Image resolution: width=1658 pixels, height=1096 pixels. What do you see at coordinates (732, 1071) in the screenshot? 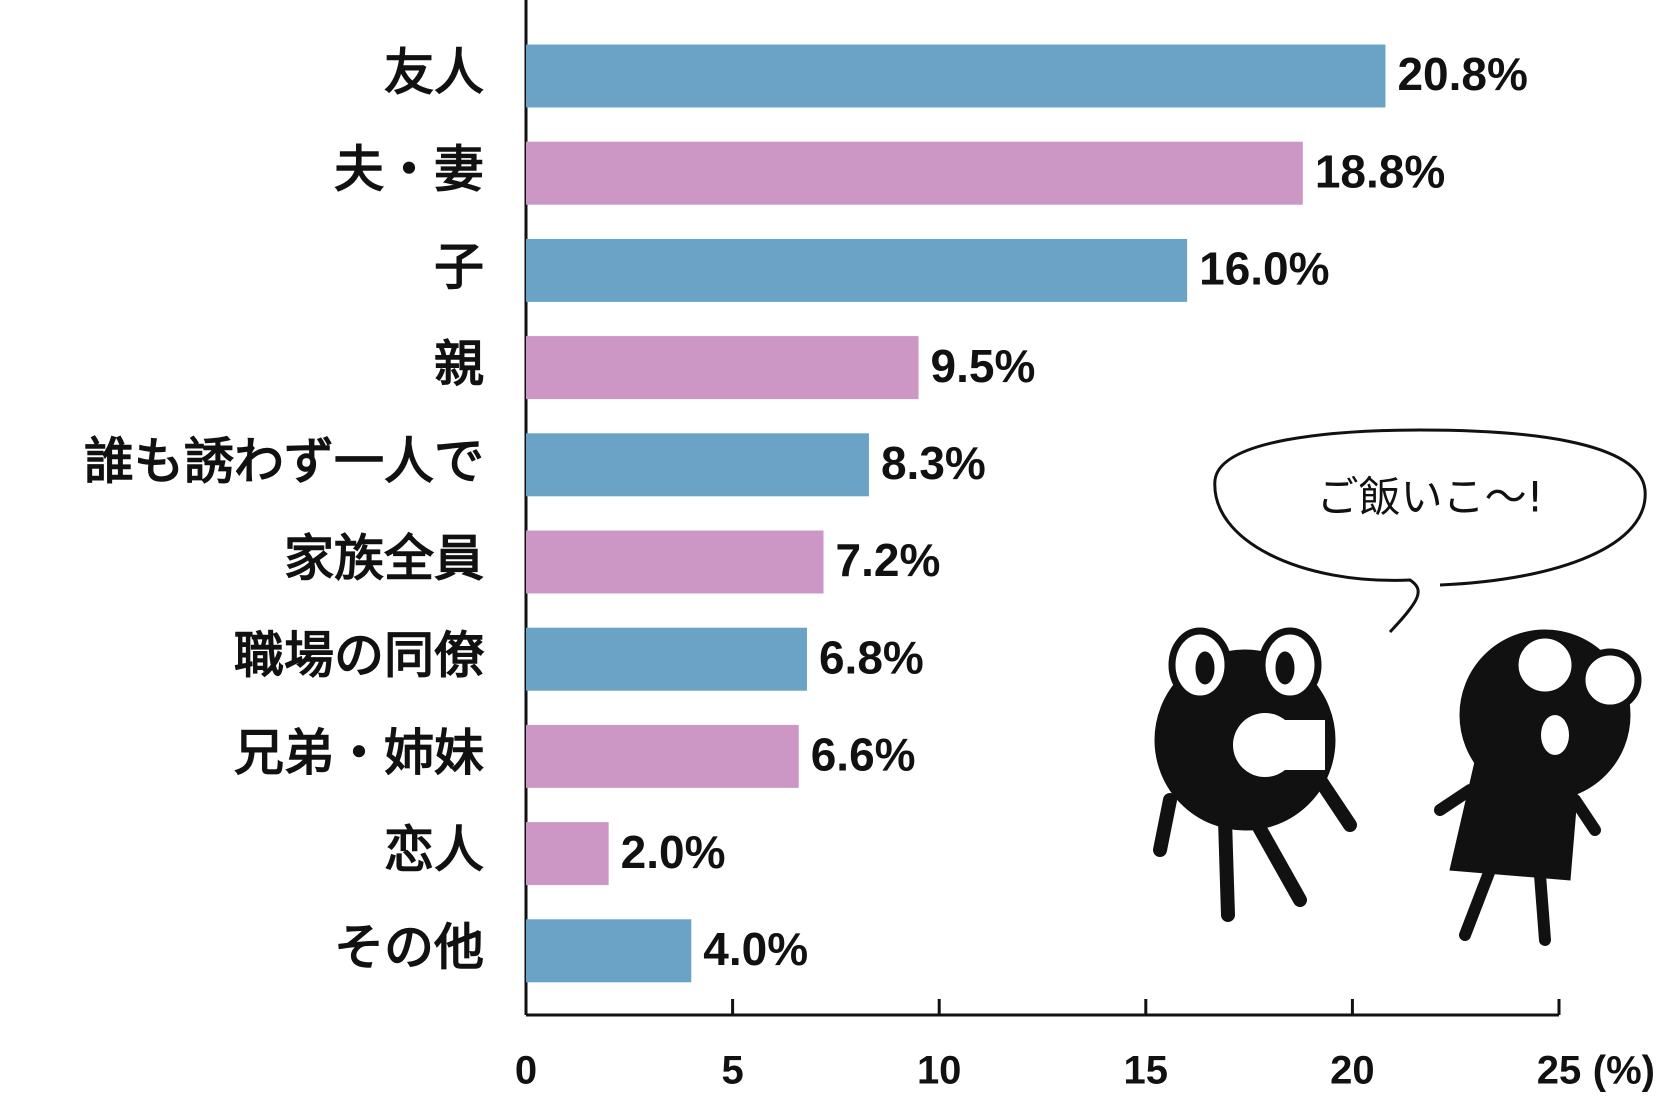
I see `x-tick-label: 5` at bounding box center [732, 1071].